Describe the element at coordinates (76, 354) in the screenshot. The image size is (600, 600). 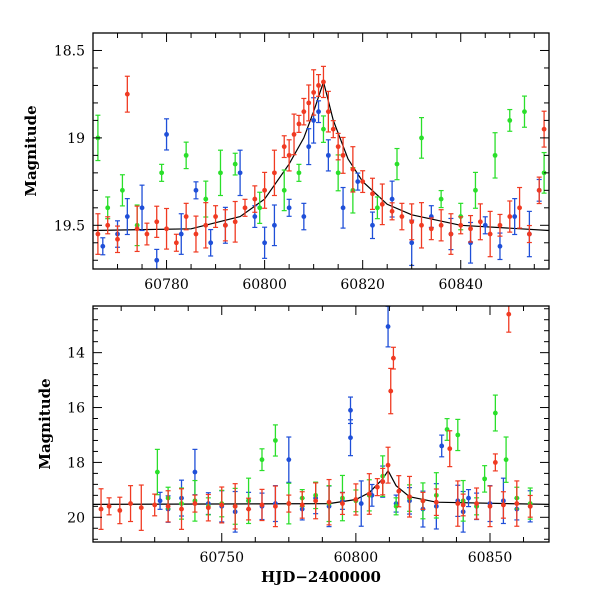
I see `bottom-y-tick-label: 14` at that location.